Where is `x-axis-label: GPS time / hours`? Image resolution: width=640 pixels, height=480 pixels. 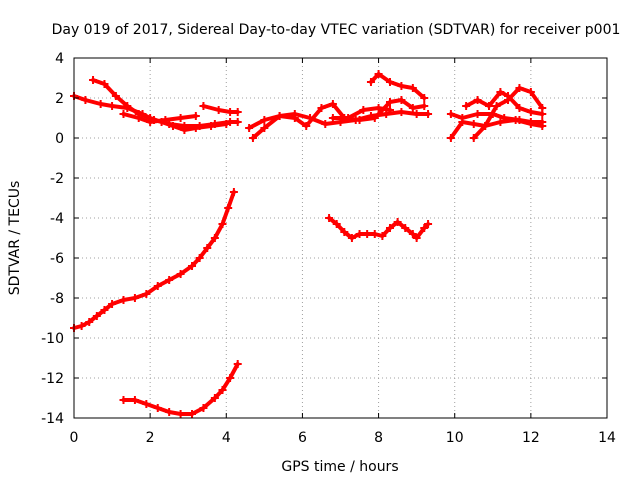 x-axis-label: GPS time / hours is located at coordinates (339, 467).